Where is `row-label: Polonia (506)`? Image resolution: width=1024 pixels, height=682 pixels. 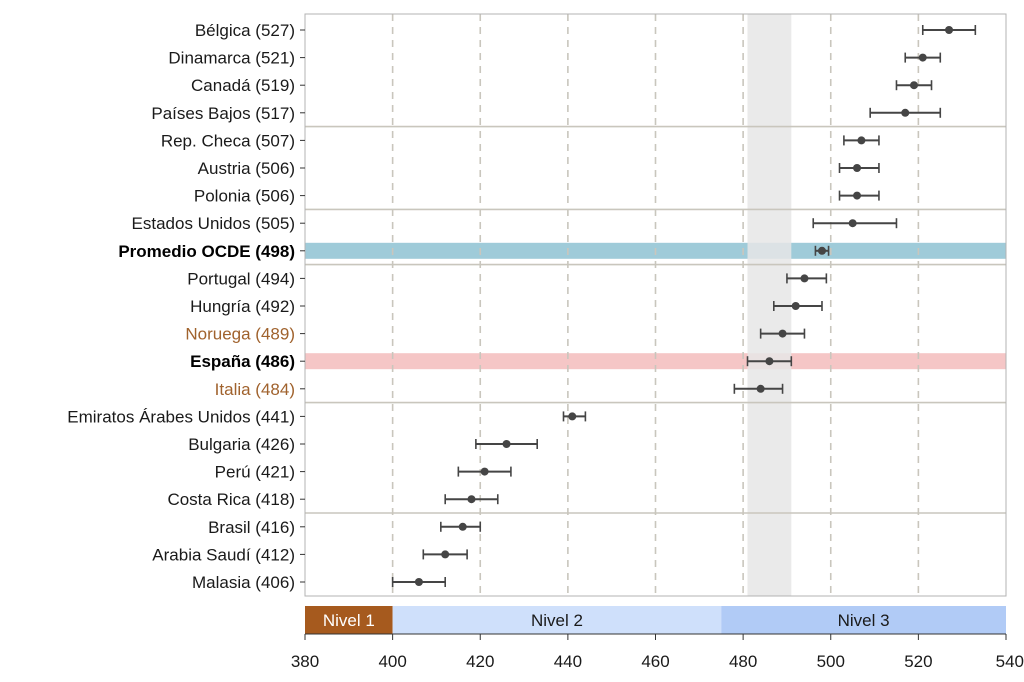
row-label: Polonia (506) is located at coordinates (244, 196).